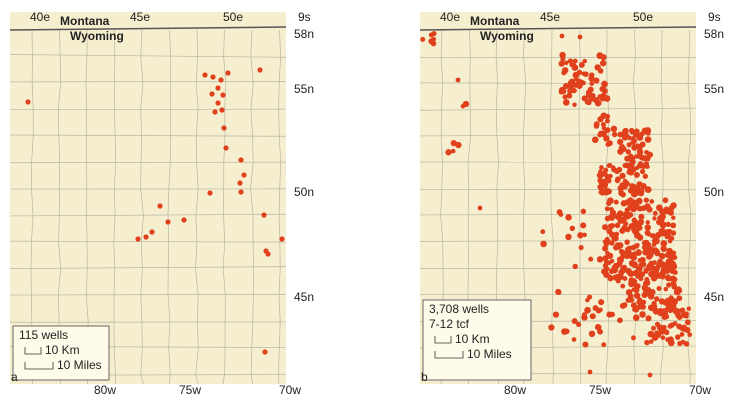  I want to click on scale-label: 10 Km, so click(472, 339).